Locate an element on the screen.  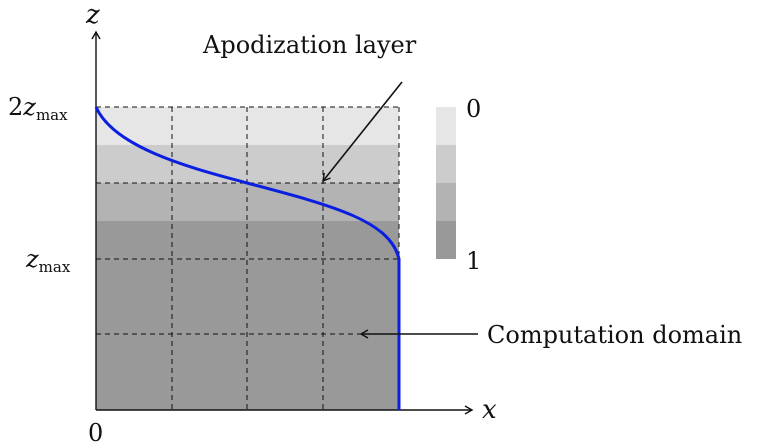
x-axis-label: x is located at coordinates (489, 410).